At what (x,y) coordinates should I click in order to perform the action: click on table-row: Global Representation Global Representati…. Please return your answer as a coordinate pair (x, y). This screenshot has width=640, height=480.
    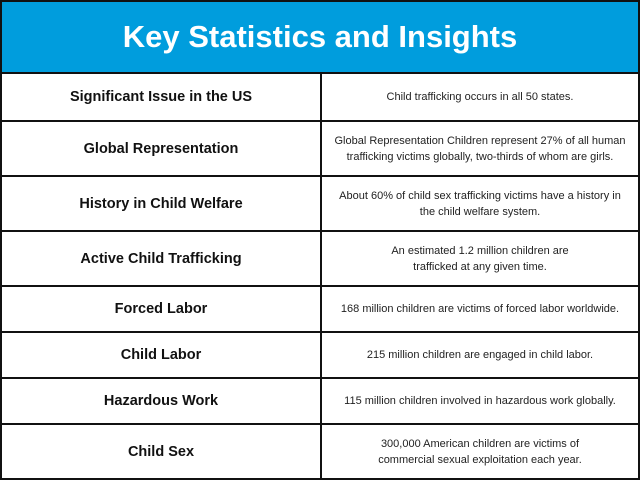
    Looking at the image, I should click on (320, 148).